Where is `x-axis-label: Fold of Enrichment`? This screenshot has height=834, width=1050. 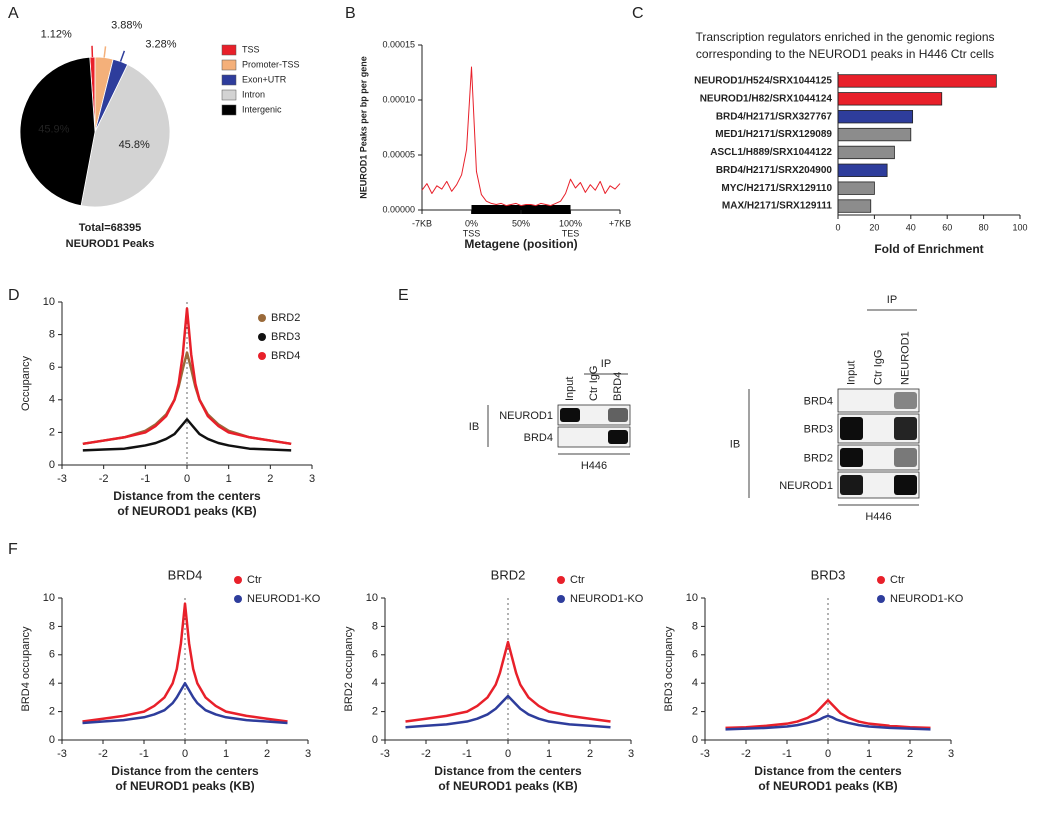
x-axis-label: Fold of Enrichment is located at coordinates (928, 249).